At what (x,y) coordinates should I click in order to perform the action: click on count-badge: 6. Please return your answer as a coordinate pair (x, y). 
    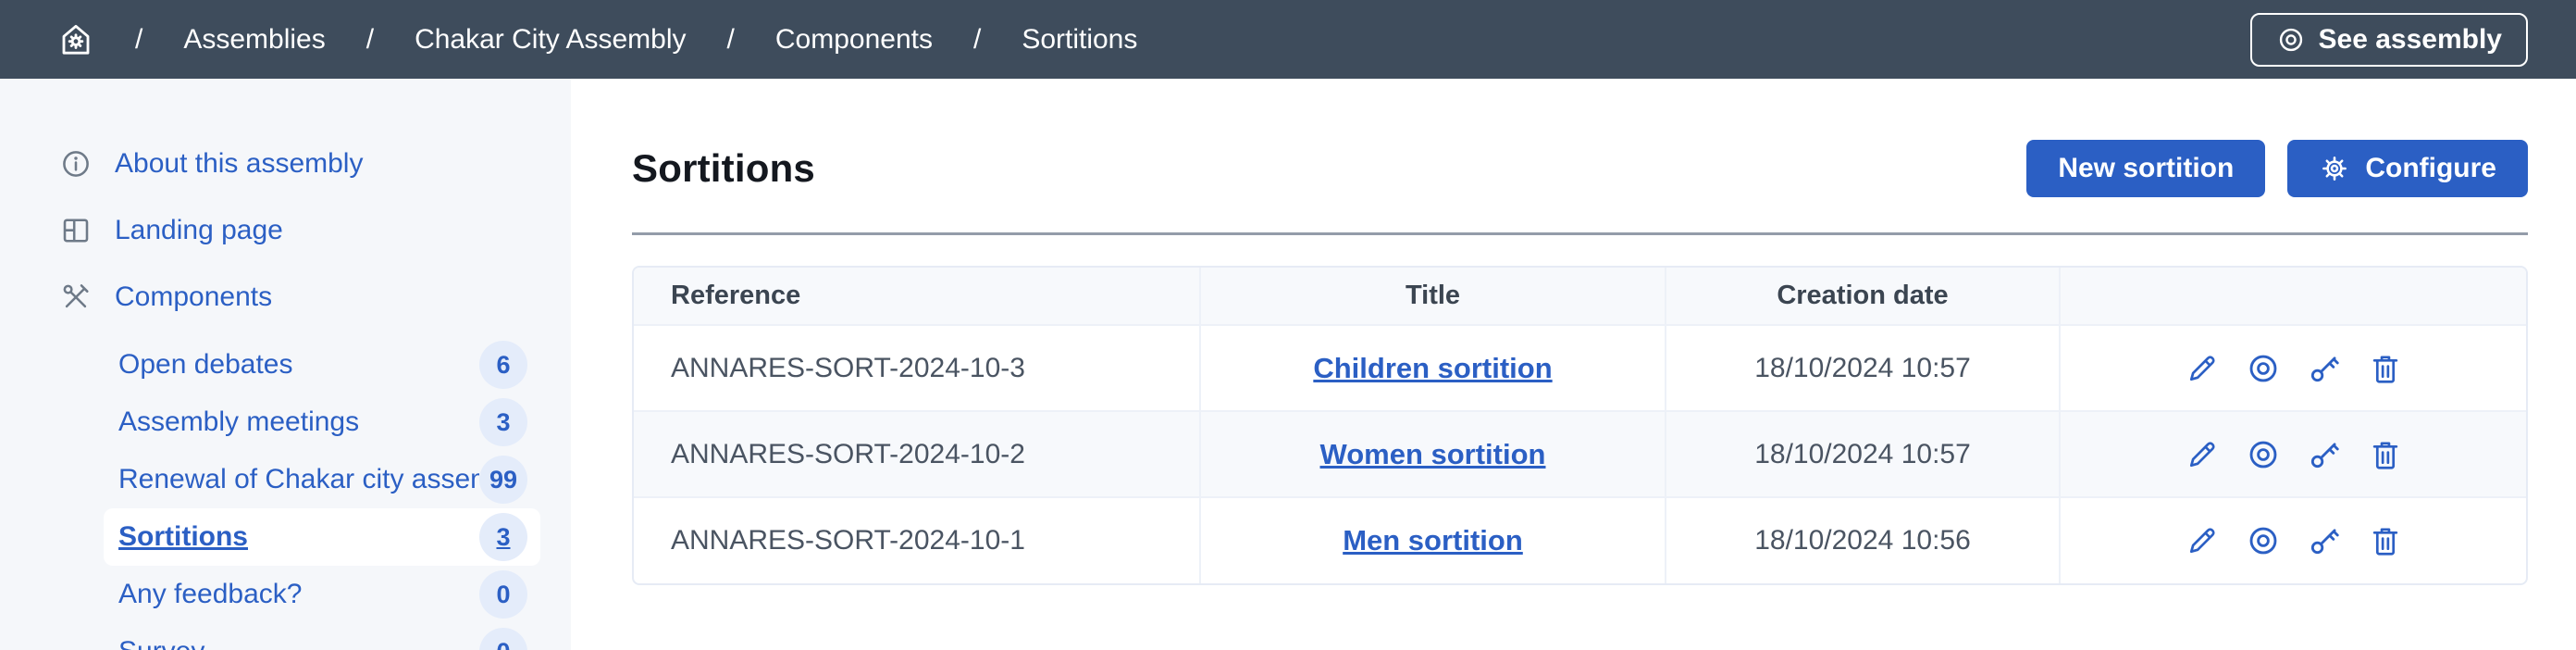
    Looking at the image, I should click on (503, 365).